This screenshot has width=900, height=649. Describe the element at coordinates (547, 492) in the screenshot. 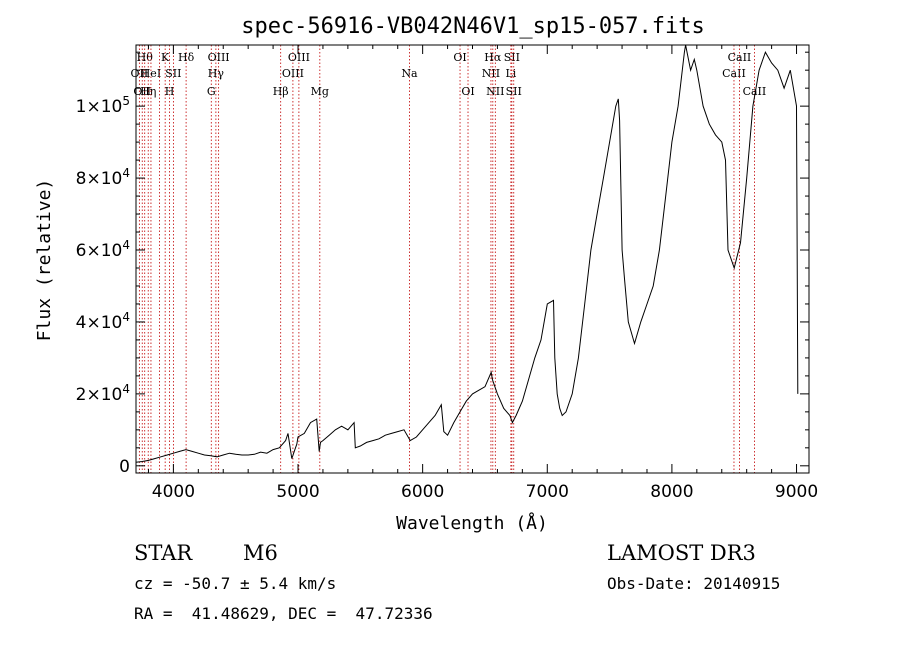

I see `x-tick-label: 7000` at that location.